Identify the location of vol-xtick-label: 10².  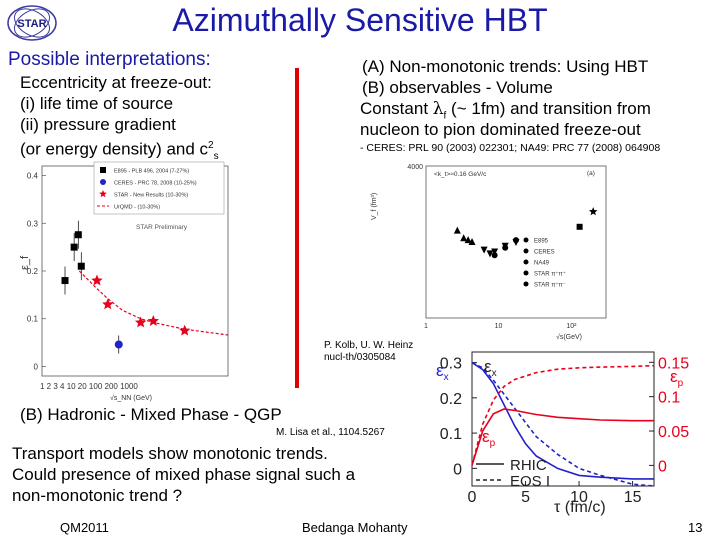
(571, 326).